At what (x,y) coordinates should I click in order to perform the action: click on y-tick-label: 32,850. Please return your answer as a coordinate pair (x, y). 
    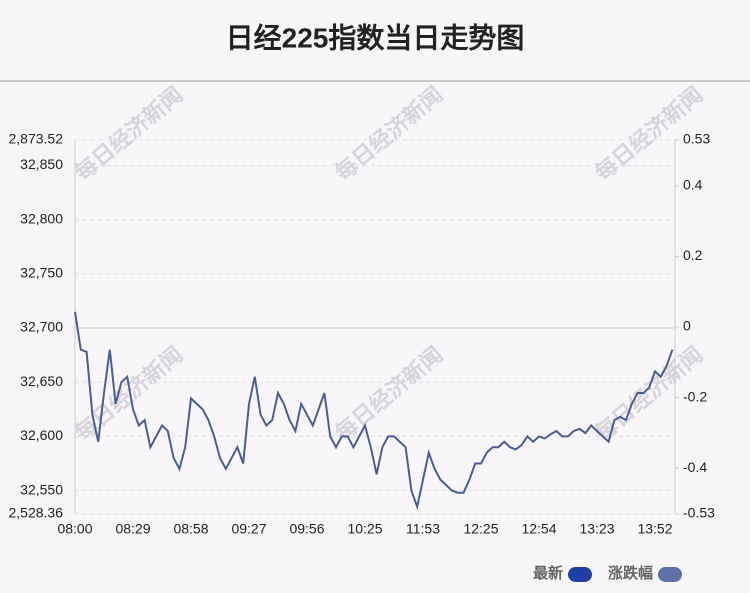
    Looking at the image, I should click on (41, 164).